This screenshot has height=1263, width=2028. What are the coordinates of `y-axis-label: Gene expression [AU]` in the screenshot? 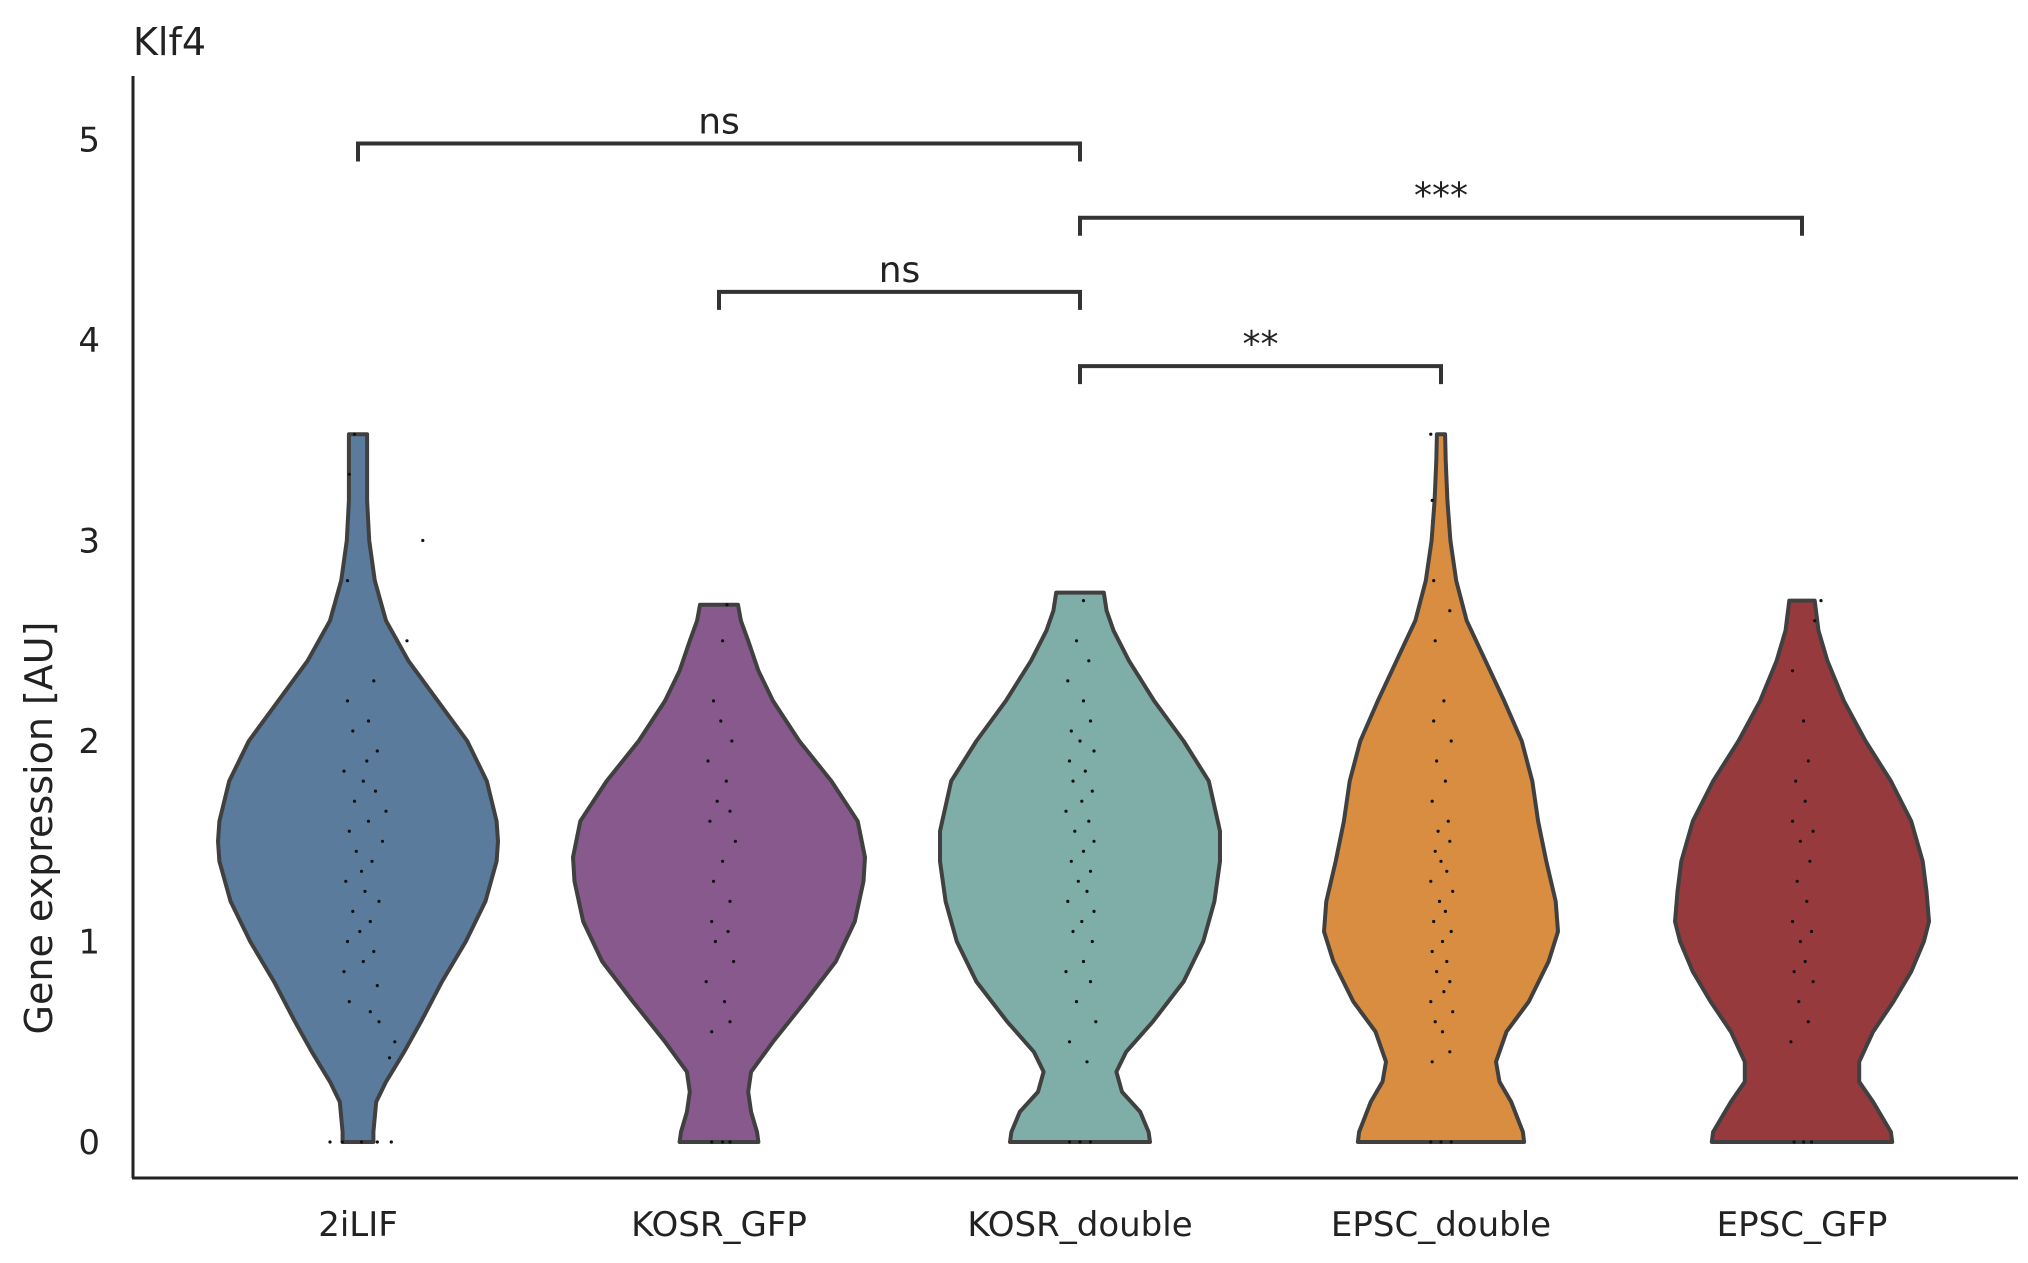 It's located at (39, 828).